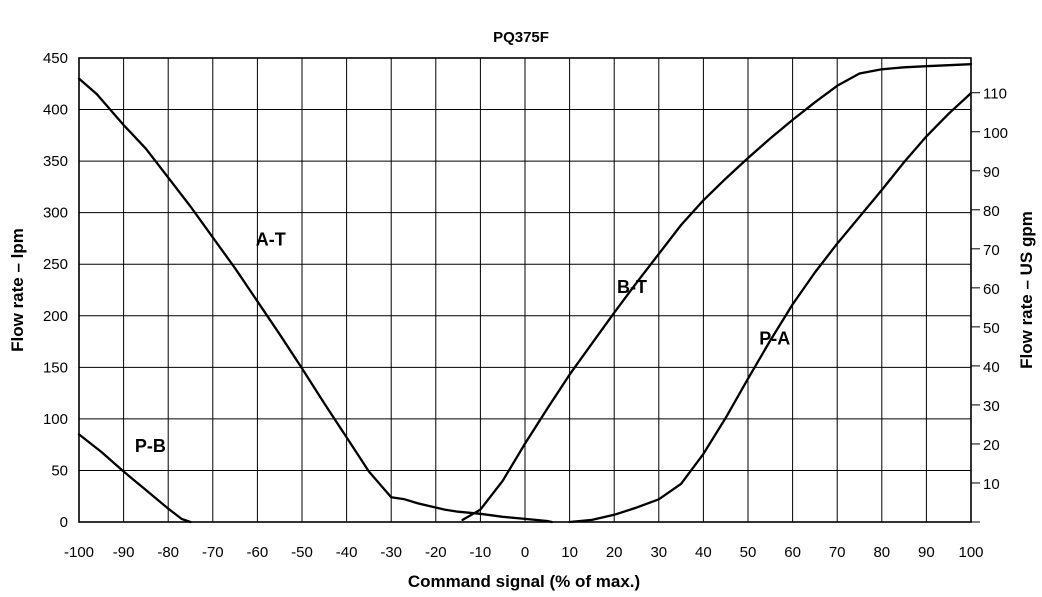  What do you see at coordinates (926, 552) in the screenshot?
I see `x-tick-label: 90` at bounding box center [926, 552].